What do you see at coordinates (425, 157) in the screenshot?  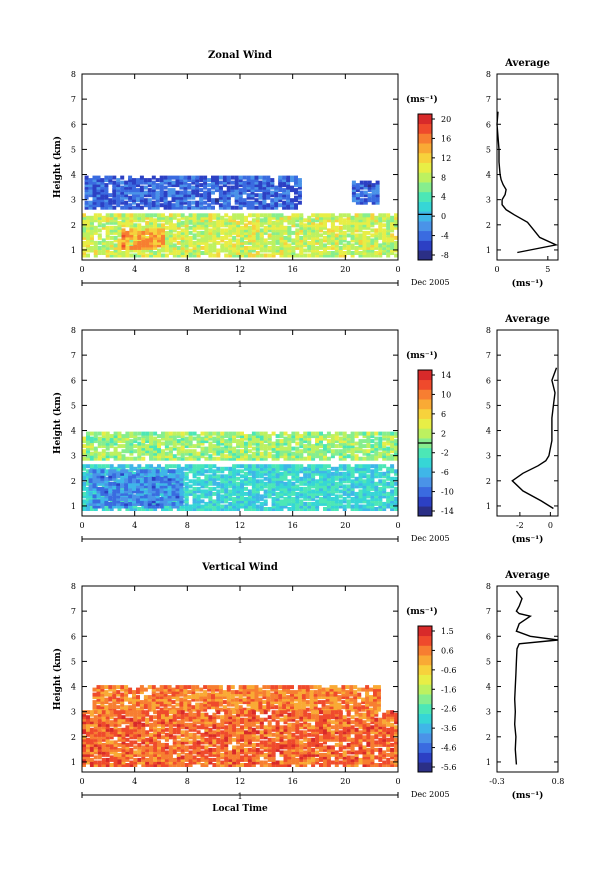 I see `colorbar-segment` at bounding box center [425, 157].